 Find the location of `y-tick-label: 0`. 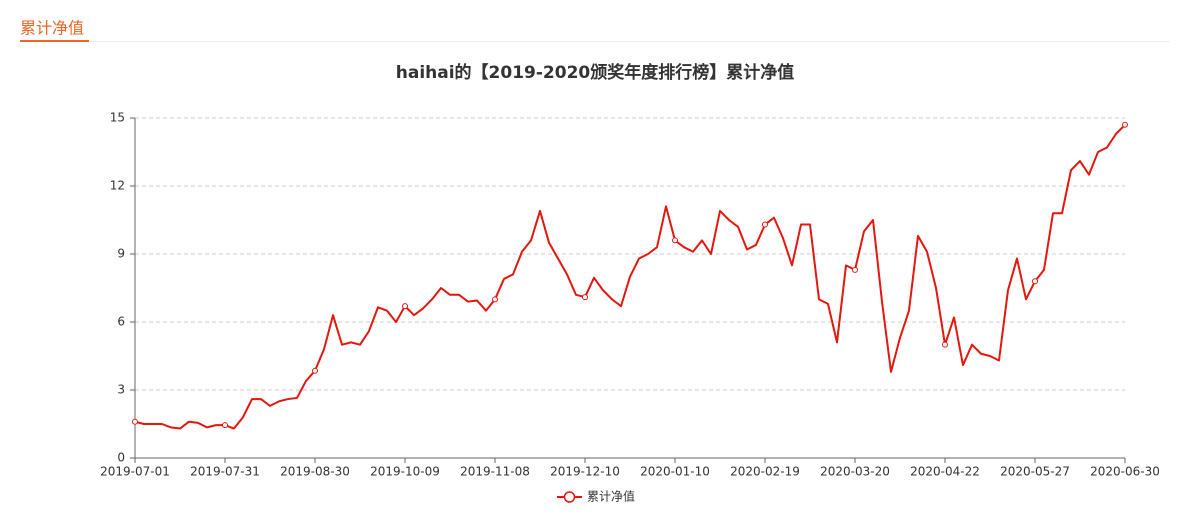

y-tick-label: 0 is located at coordinates (121, 458).